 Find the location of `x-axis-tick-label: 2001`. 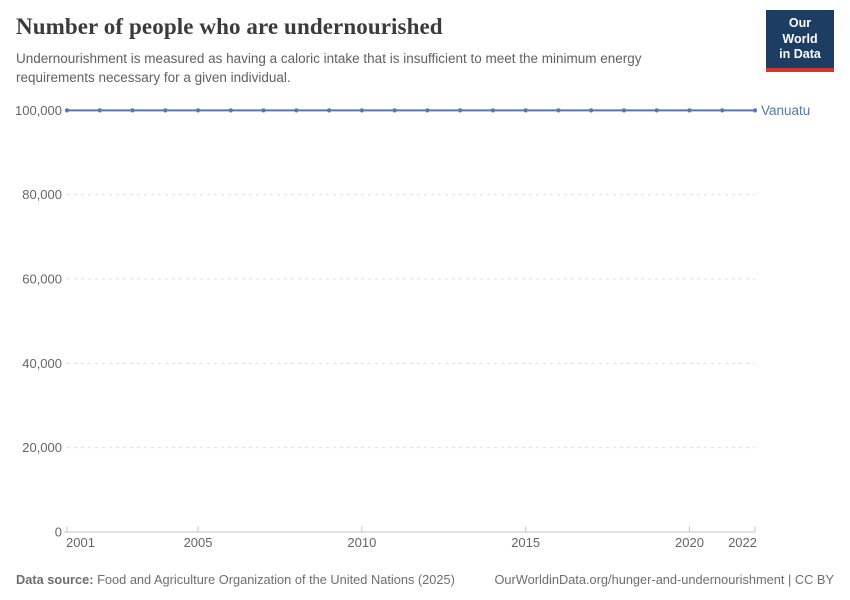

x-axis-tick-label: 2001 is located at coordinates (80, 542).